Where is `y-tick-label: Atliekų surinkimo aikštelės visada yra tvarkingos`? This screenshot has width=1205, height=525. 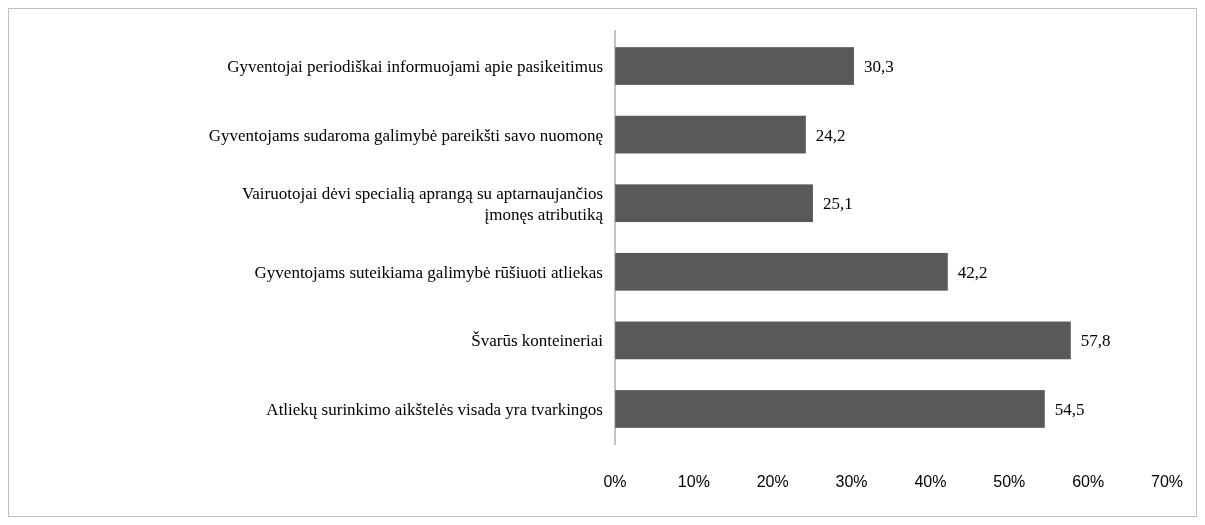
y-tick-label: Atliekų surinkimo aikštelės visada yra tvarkingos is located at coordinates (434, 409).